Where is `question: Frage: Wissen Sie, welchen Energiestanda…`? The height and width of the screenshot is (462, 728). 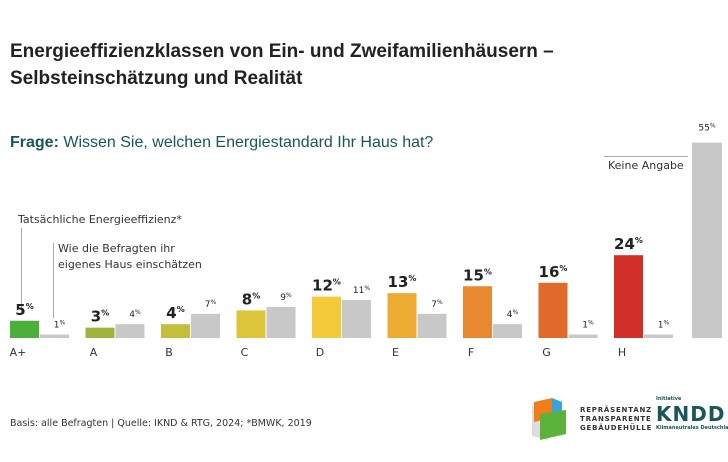 question: Frage: Wissen Sie, welchen Energiestanda… is located at coordinates (221, 143).